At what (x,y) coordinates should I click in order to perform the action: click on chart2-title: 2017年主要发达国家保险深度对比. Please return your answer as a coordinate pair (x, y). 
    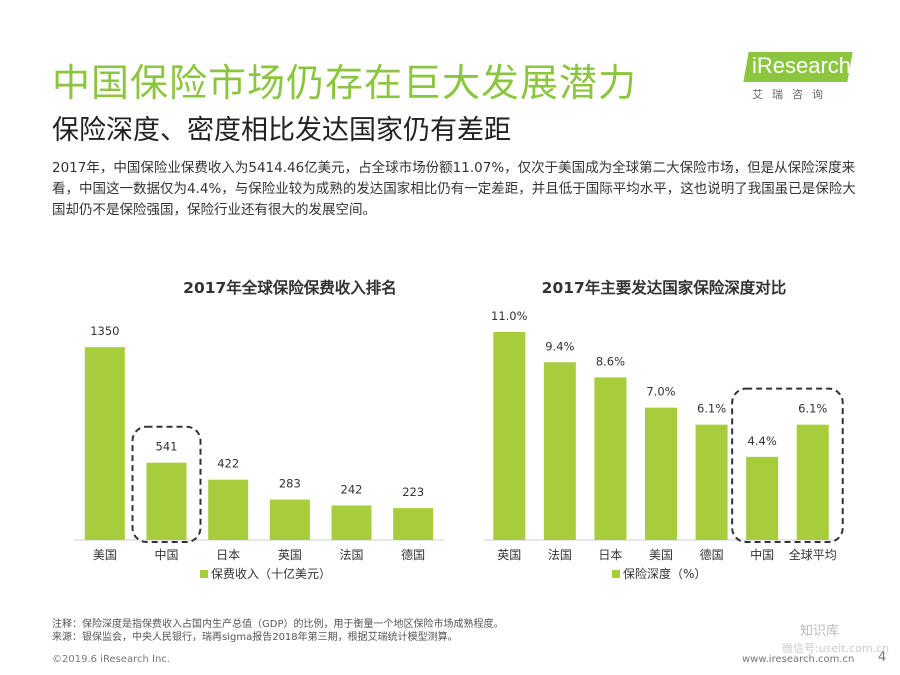
    Looking at the image, I should click on (664, 288).